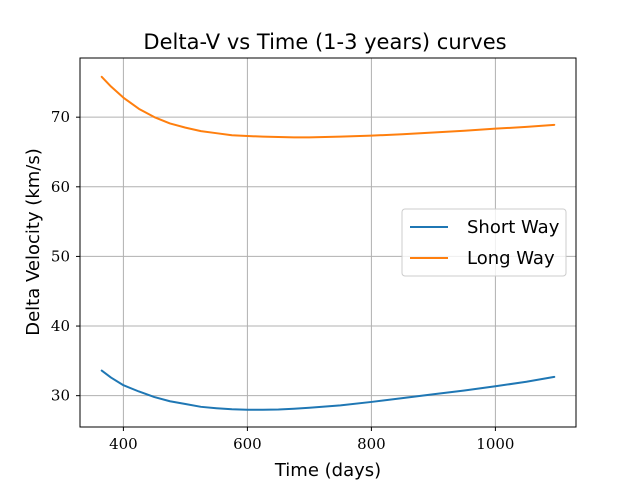  Describe the element at coordinates (60, 187) in the screenshot. I see `y-tick-label: 60` at that location.